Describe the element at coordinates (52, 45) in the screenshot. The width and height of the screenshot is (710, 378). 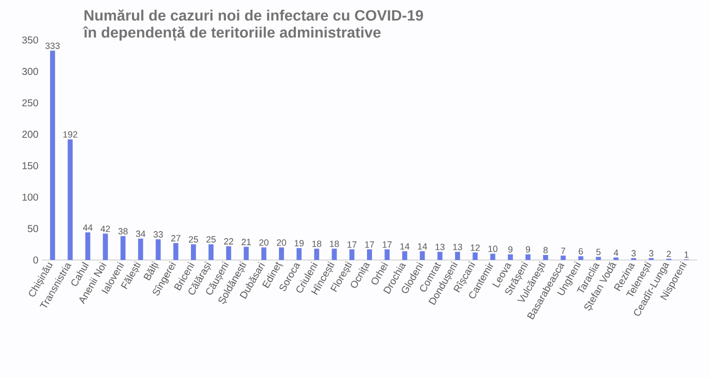
I see `data-label: 333` at that location.